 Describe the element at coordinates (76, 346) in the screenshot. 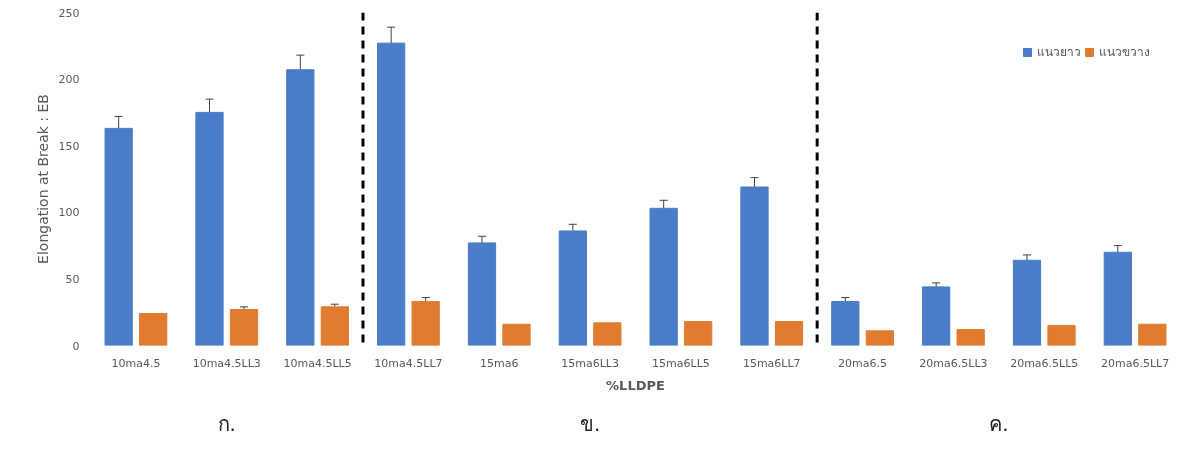

I see `y-tick-label: 0` at that location.